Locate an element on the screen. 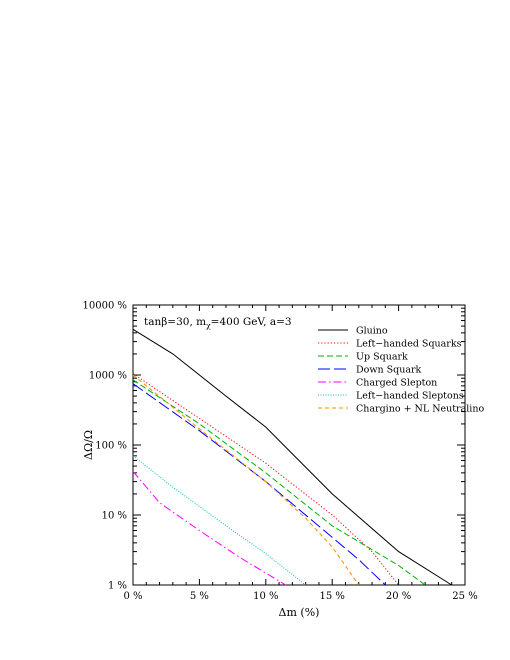  y-tick-label: 1 % is located at coordinates (117, 586).